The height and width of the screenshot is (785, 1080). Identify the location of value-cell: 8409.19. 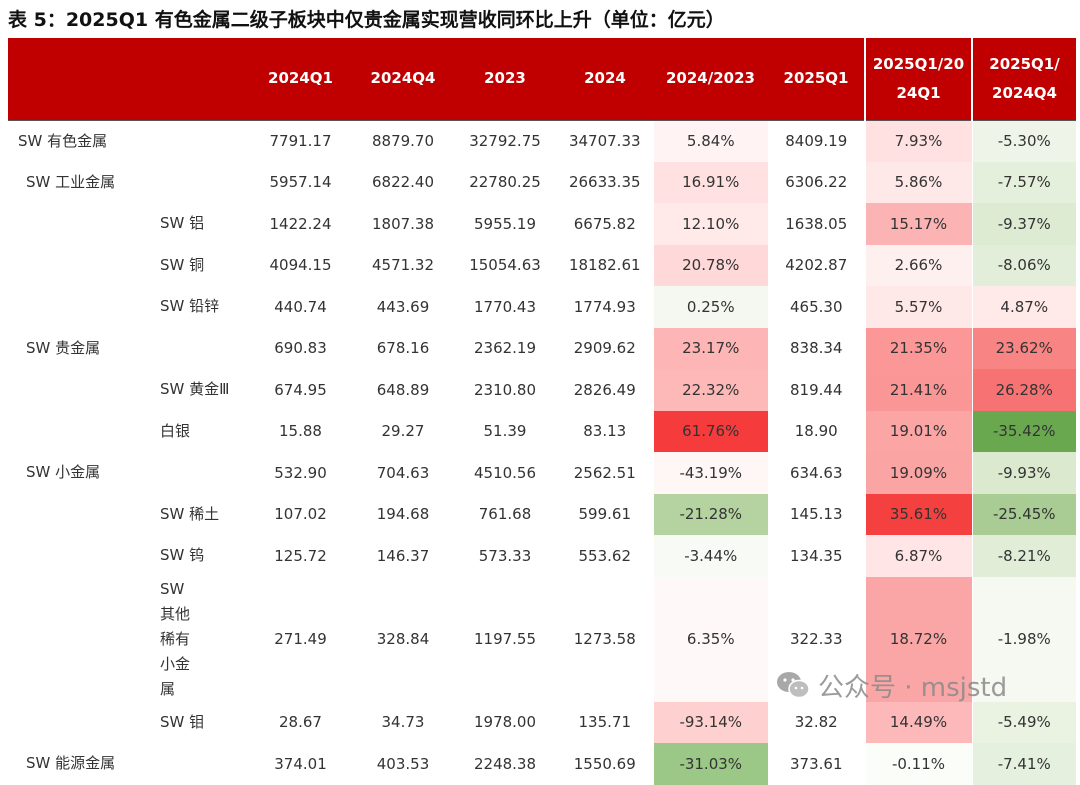
(816, 140).